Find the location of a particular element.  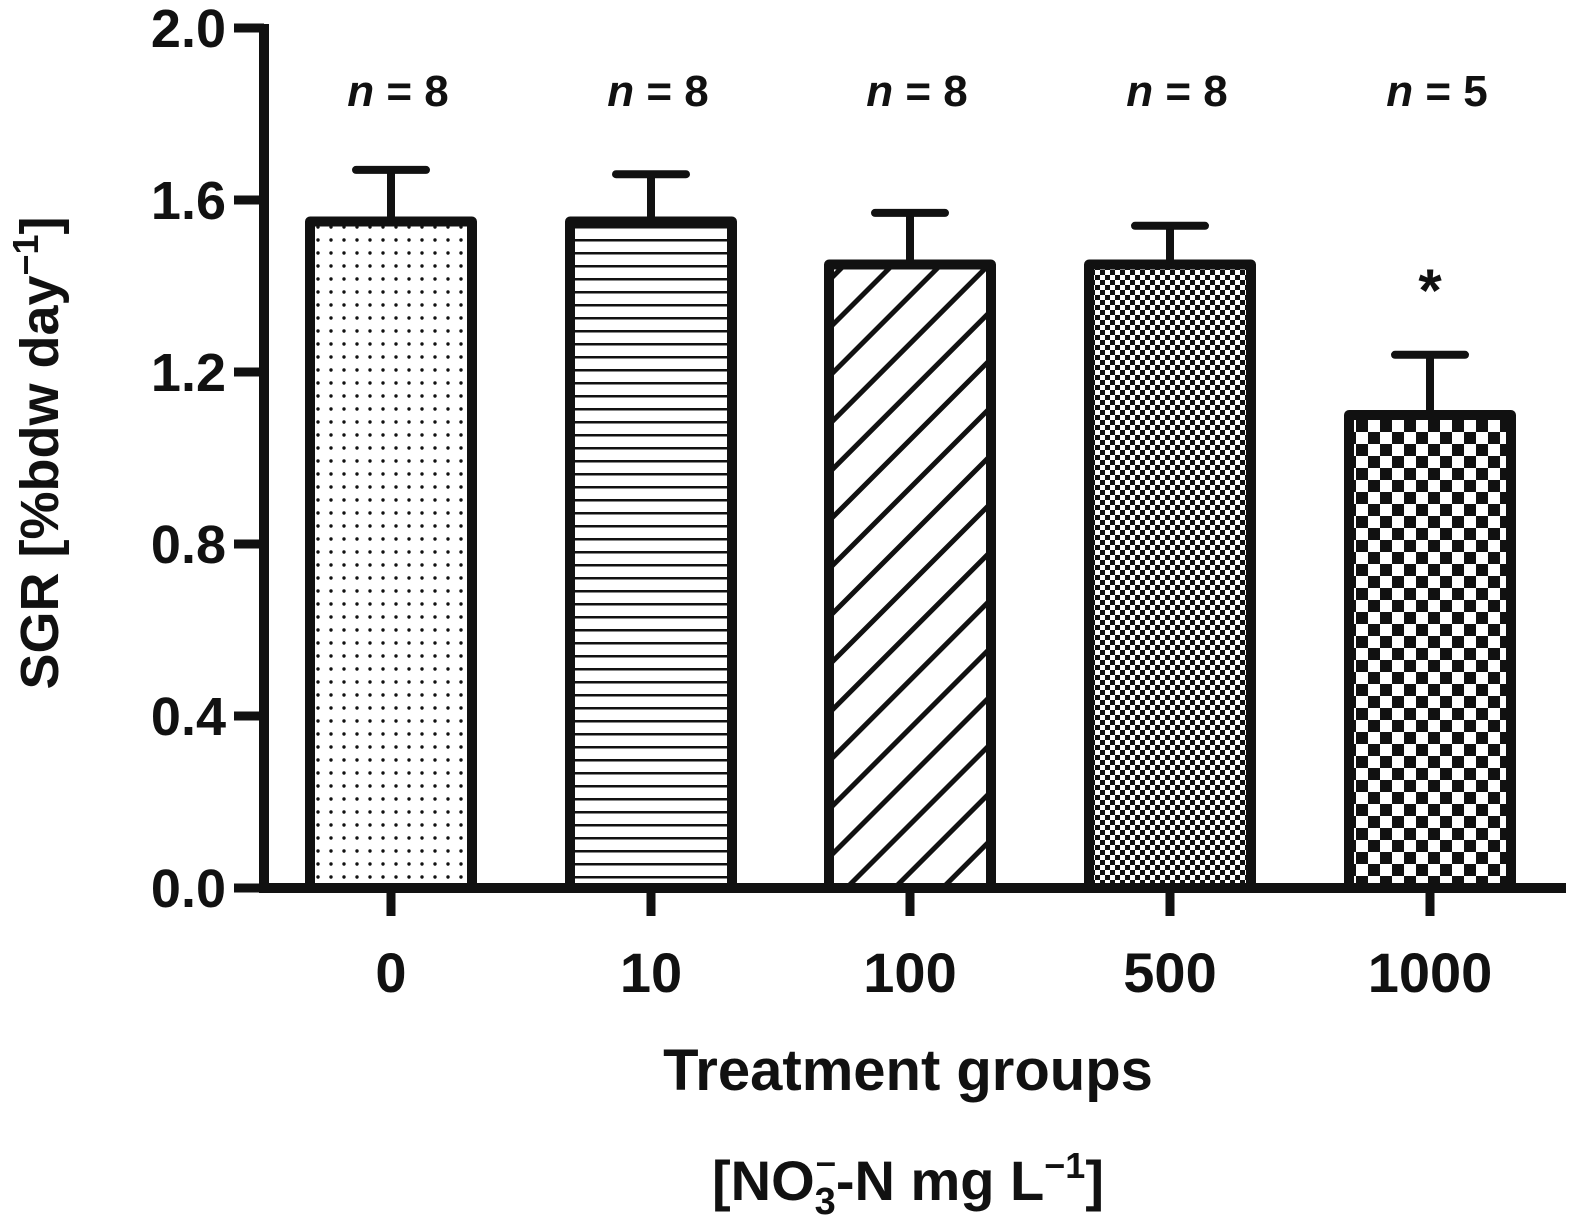

n-label-0: n = 8 is located at coordinates (398, 91).